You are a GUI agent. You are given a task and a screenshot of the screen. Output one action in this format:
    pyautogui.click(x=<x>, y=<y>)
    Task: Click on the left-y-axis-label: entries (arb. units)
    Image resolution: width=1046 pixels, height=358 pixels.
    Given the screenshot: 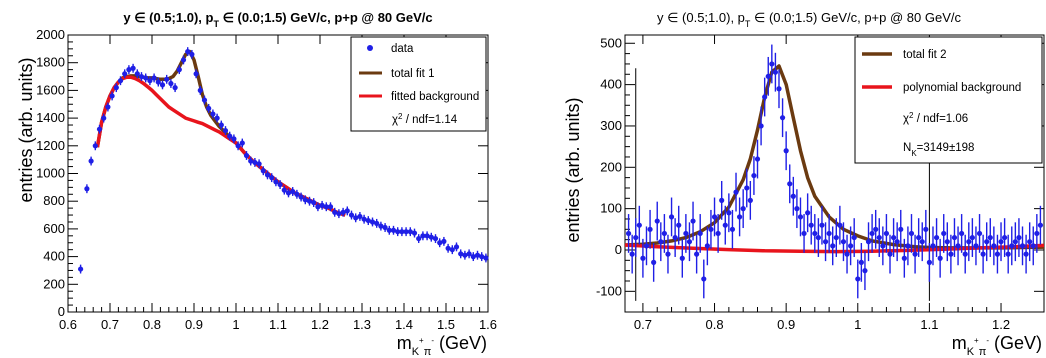 What is the action you would take?
    pyautogui.click(x=26, y=129)
    